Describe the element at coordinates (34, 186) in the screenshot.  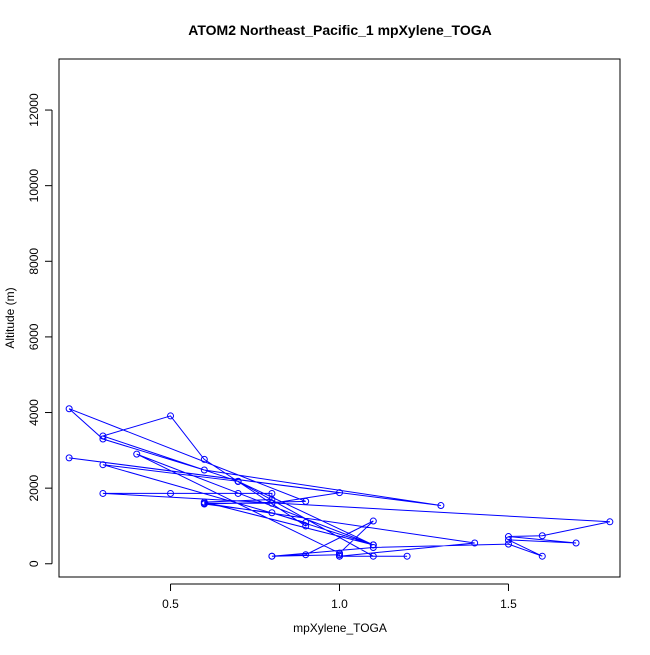
I see `y-tick-label: 10000` at that location.